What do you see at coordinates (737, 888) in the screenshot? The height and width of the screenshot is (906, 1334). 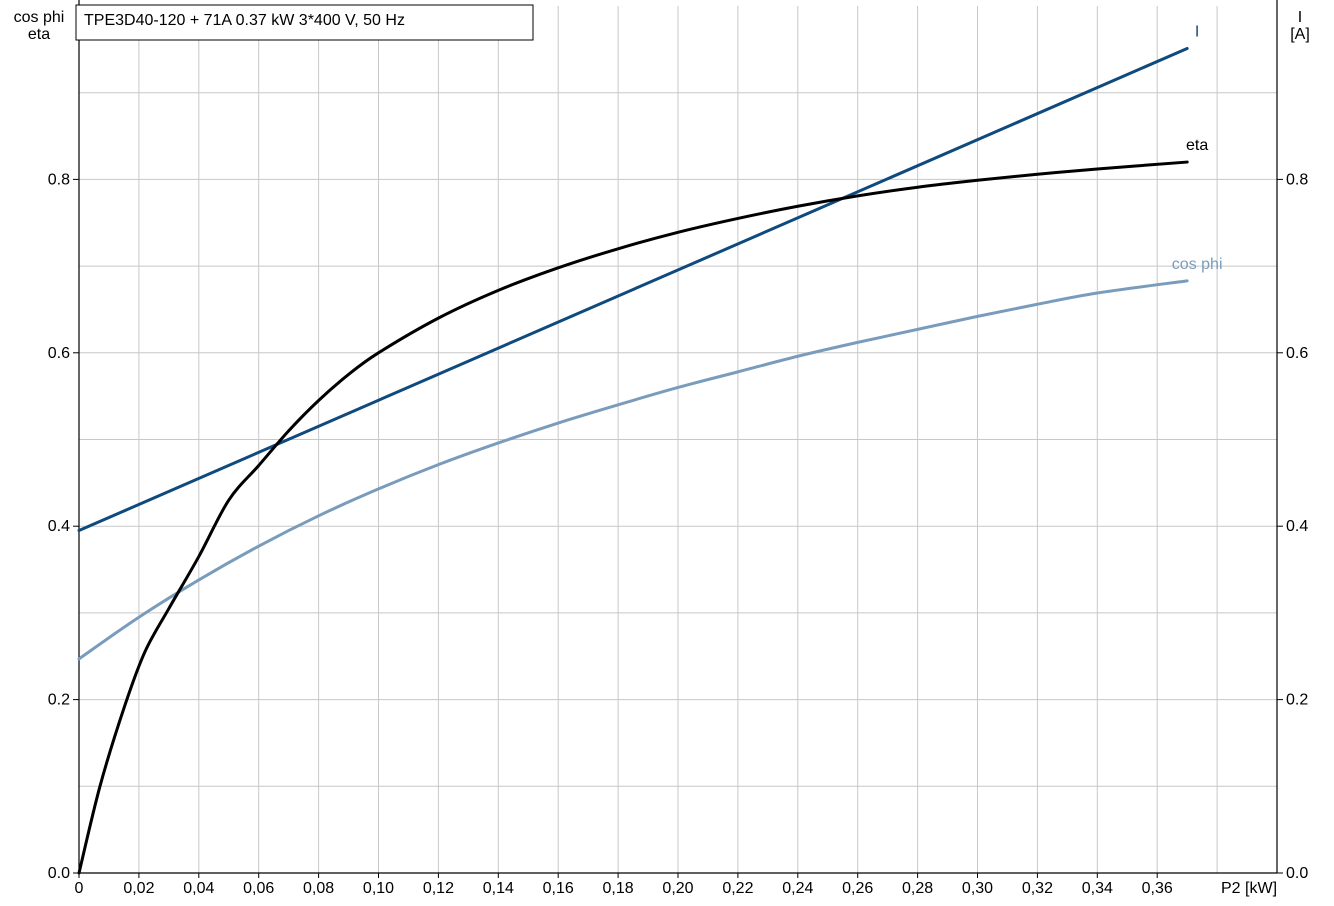 I see `x-tick-label: 0,22` at bounding box center [737, 888].